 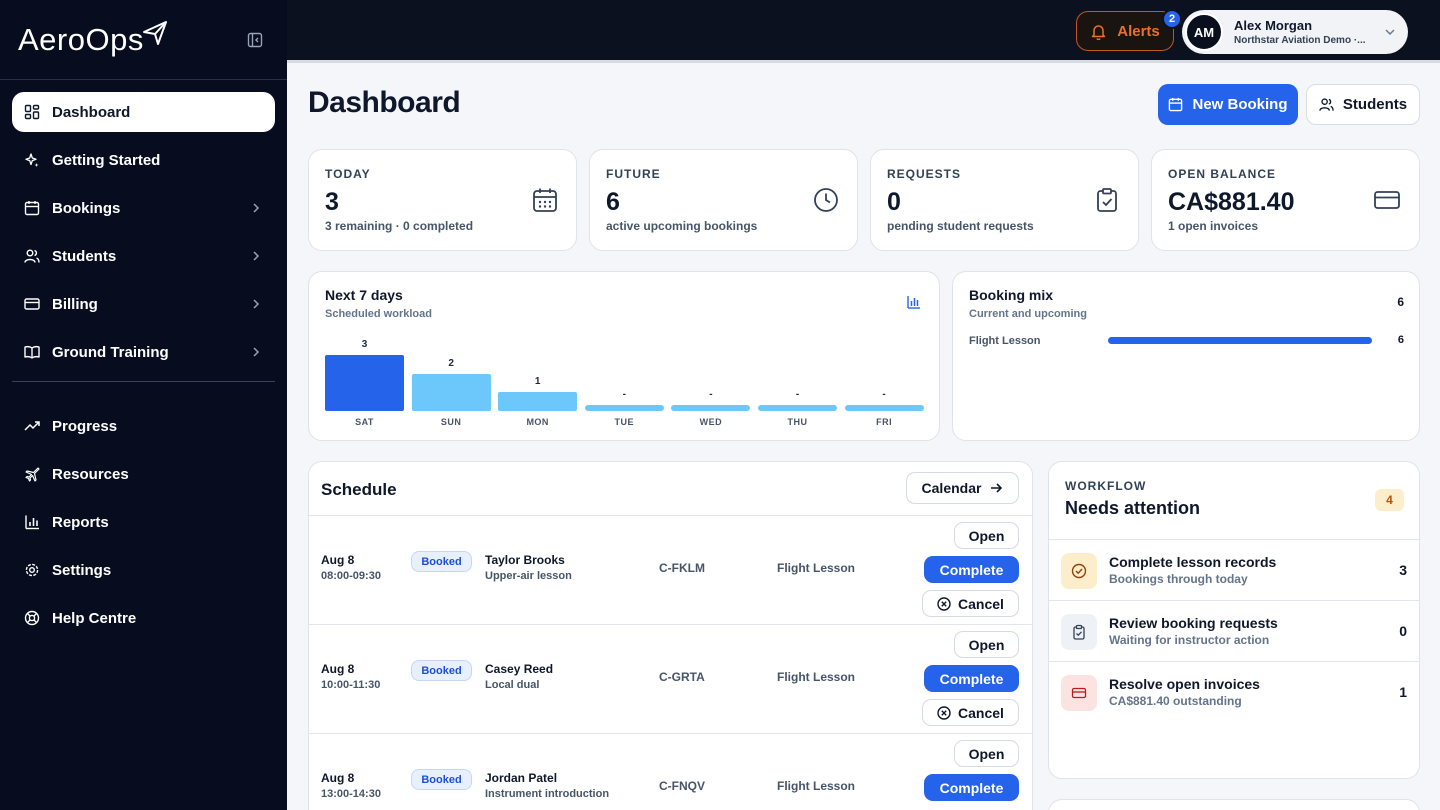 I want to click on stat-label: FUTURE, so click(x=633, y=174).